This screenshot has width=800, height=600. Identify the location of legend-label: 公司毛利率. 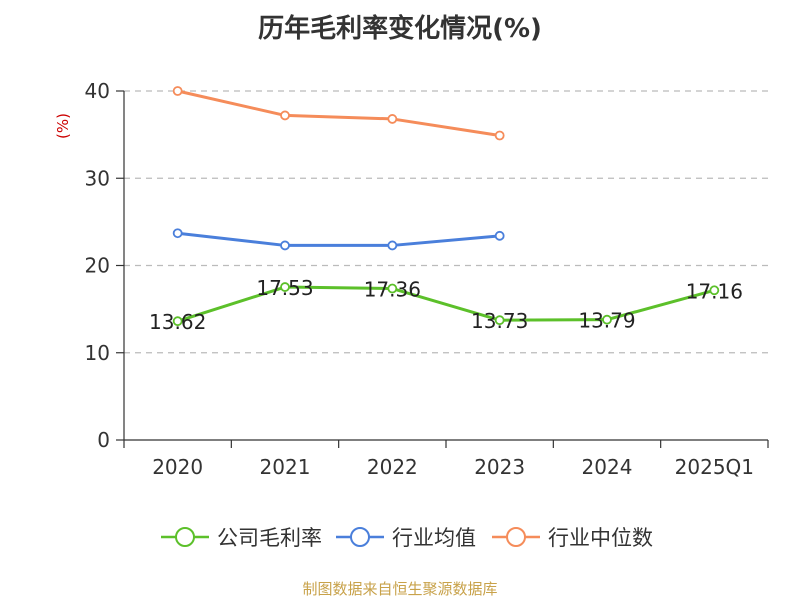
(269, 538).